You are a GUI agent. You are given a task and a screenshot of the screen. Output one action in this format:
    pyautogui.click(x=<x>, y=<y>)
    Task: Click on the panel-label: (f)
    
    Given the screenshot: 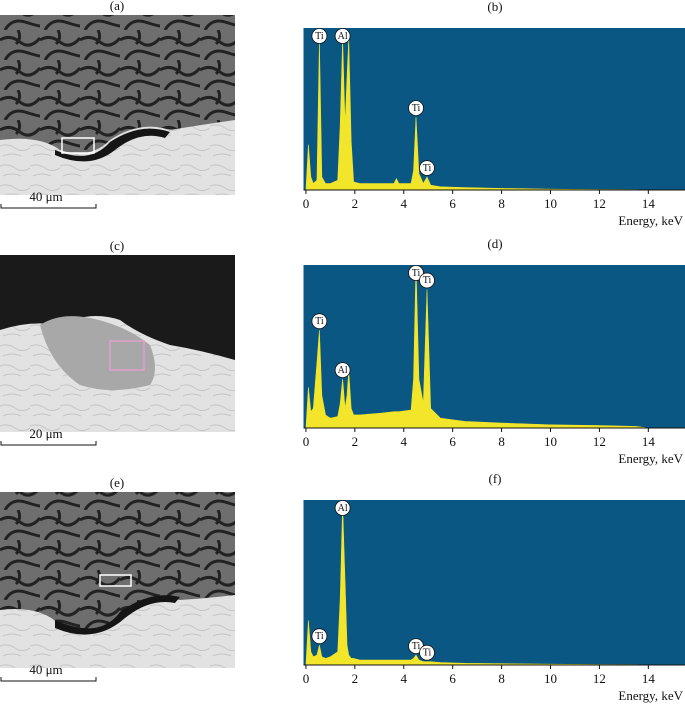 What is the action you would take?
    pyautogui.click(x=495, y=478)
    